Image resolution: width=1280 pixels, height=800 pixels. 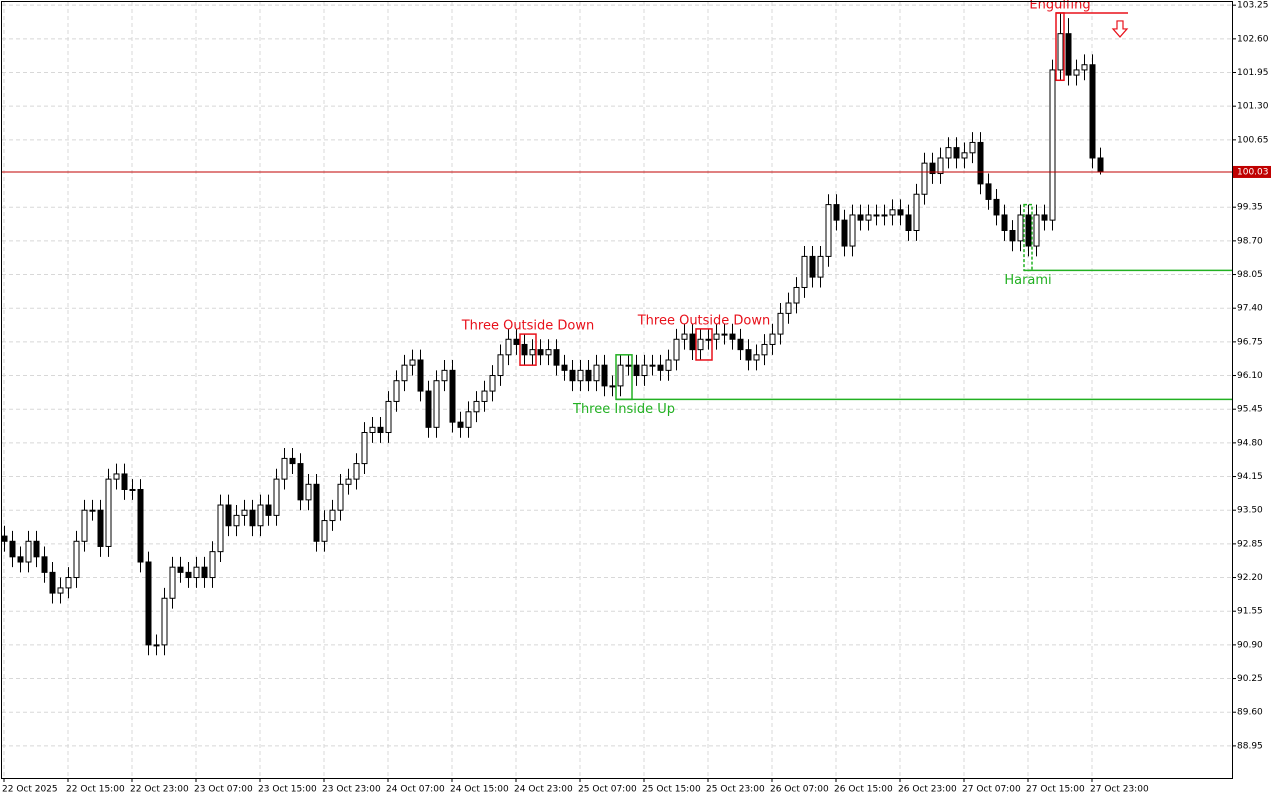 I want to click on x-tick-label: 26 Oct 07:00, so click(x=799, y=790).